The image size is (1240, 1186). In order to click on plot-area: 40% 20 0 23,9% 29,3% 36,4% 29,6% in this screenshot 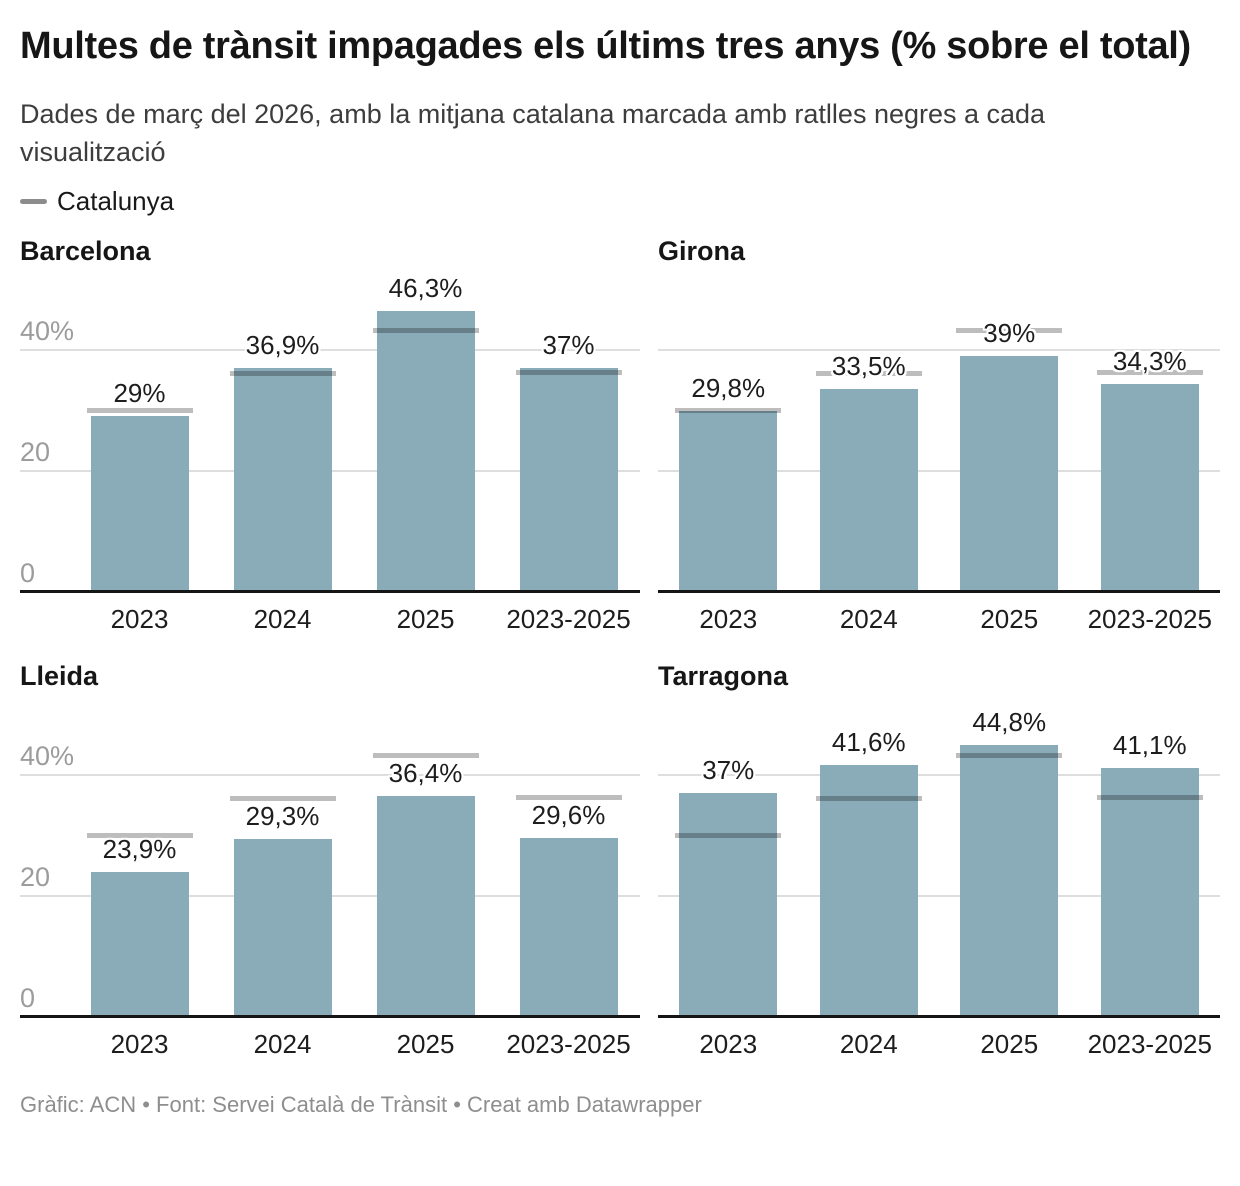, I will do `click(330, 869)`.